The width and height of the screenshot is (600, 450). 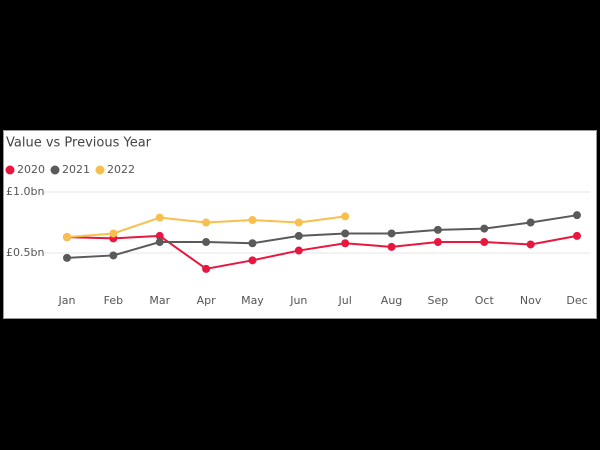 I want to click on legend-label: 2022, so click(x=121, y=169).